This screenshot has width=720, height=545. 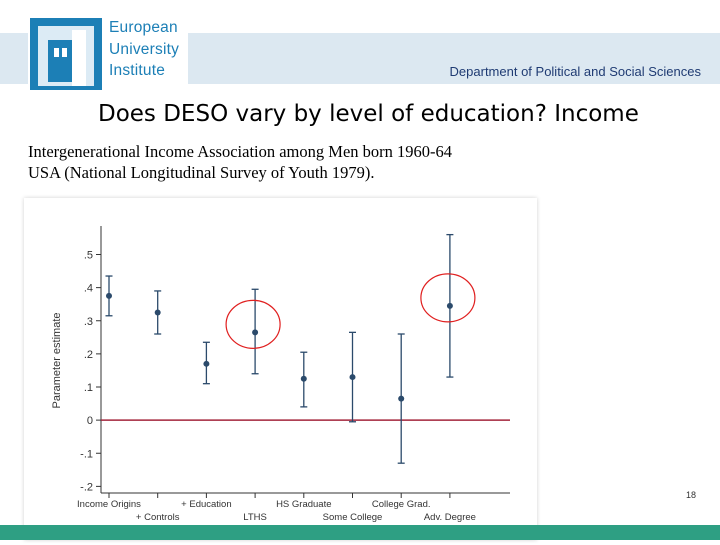 I want to click on x-tick-label: Income Origins, so click(x=109, y=504).